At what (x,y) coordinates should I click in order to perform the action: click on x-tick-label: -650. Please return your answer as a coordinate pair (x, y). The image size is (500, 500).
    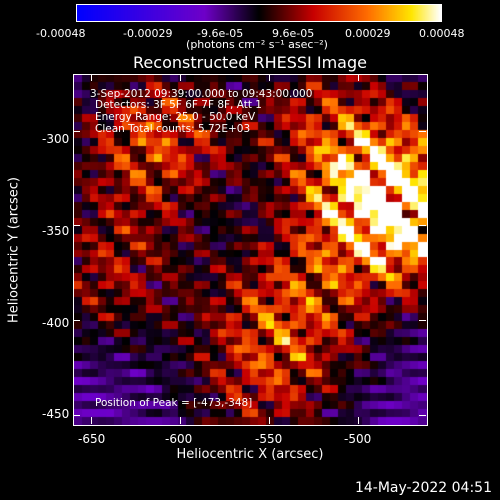
    Looking at the image, I should click on (92, 439).